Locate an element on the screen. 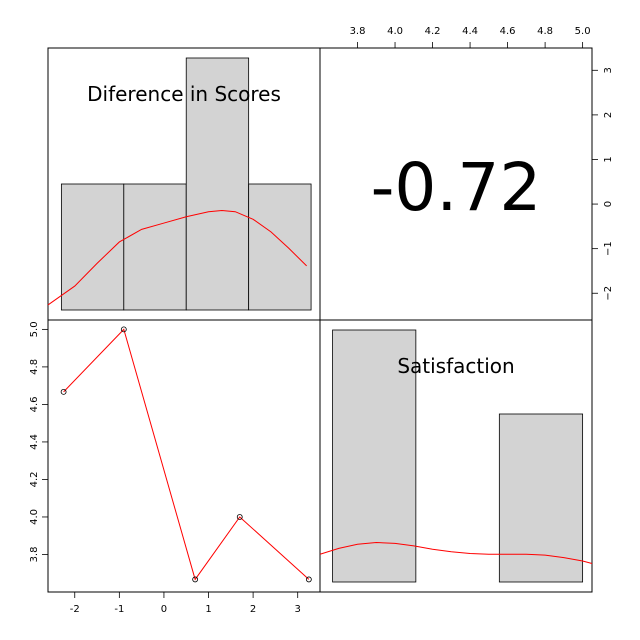  y-left-tick-label-5: 4.8 is located at coordinates (34, 367).